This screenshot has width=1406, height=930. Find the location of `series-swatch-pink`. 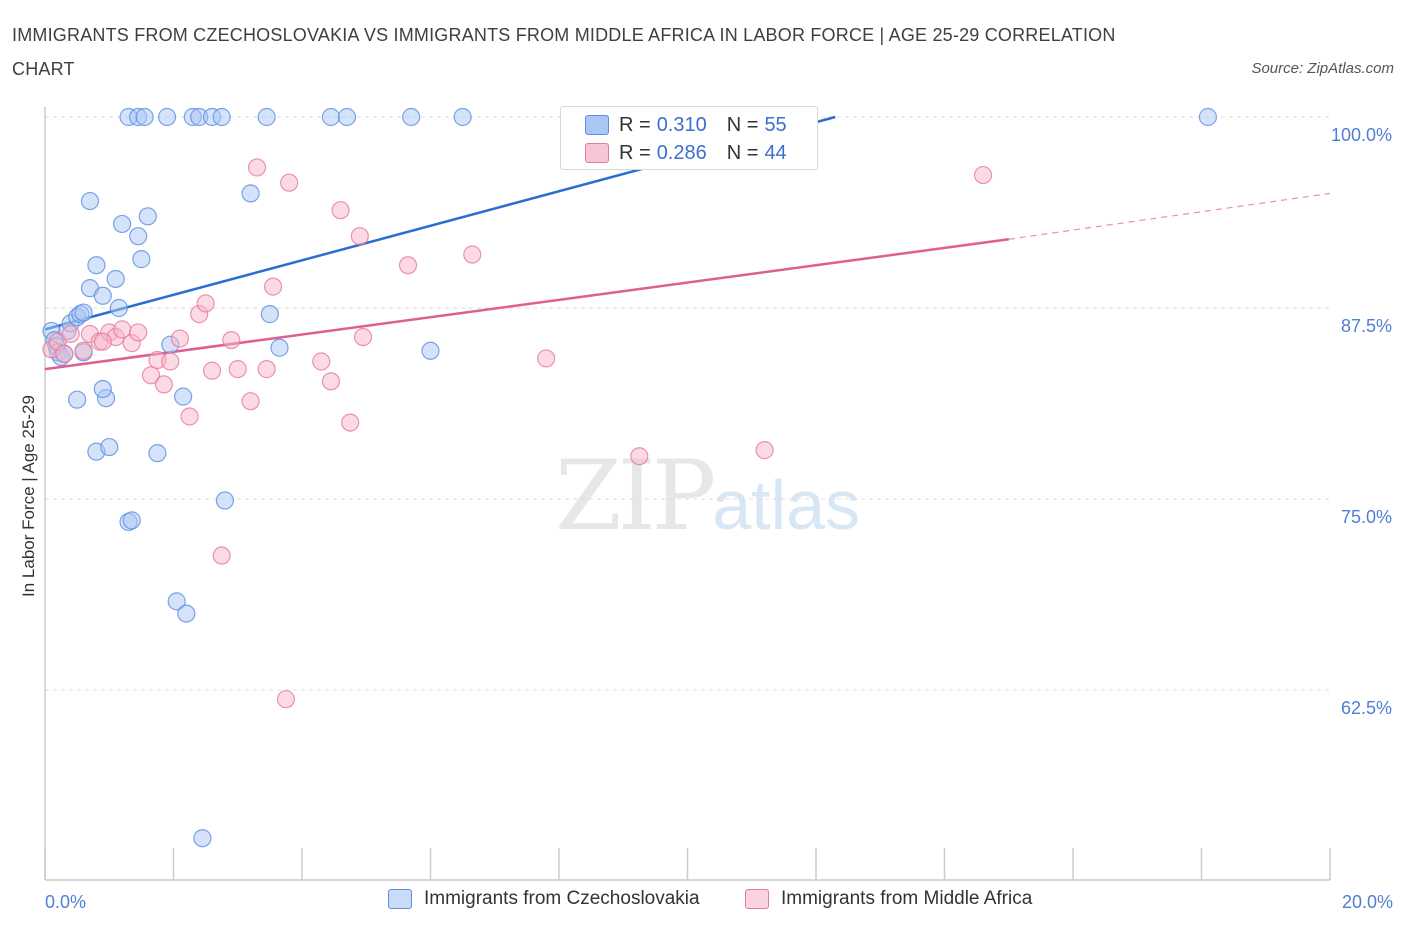

series-swatch-pink is located at coordinates (757, 899).